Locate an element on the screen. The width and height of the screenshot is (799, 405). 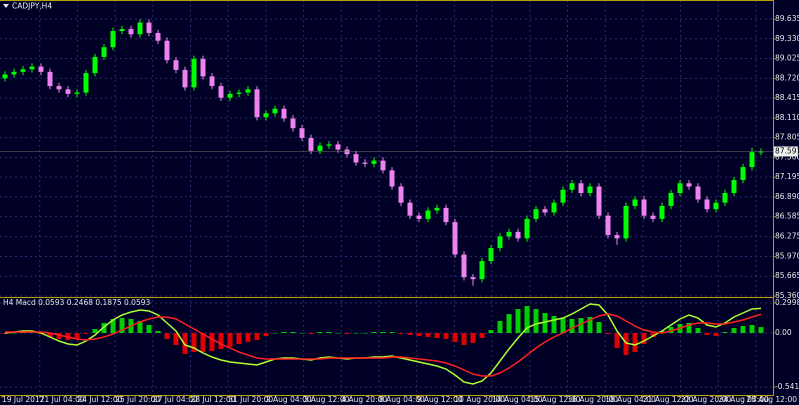
indicator-line is located at coordinates (383, 345).